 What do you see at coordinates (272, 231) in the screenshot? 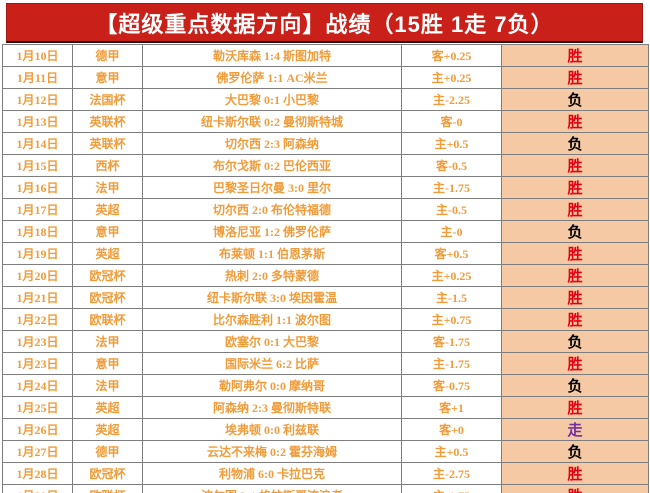
I see `match-cell: 博洛尼亚 1:2 佛罗伦萨` at bounding box center [272, 231].